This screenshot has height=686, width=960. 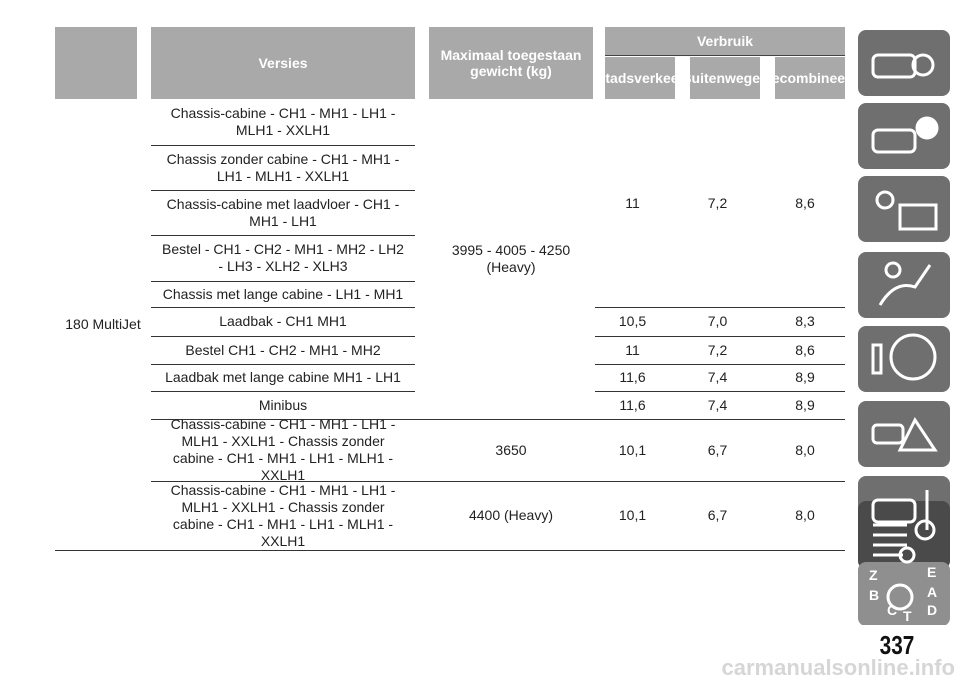 I want to click on consumption: 8,3, so click(x=805, y=321).